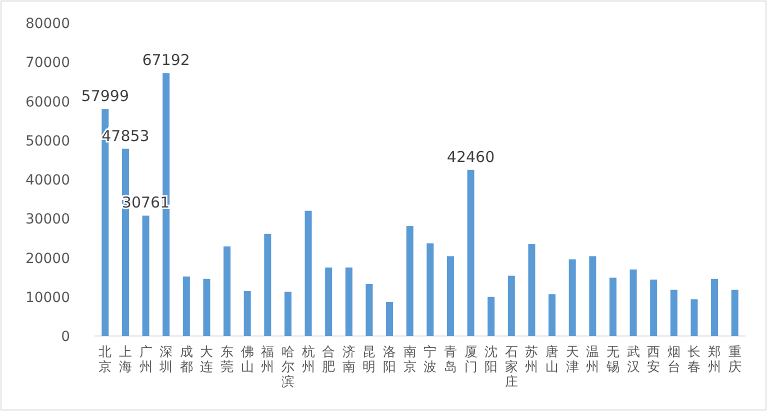 This screenshot has height=411, width=767. What do you see at coordinates (247, 360) in the screenshot?
I see `x-tick-label: 佛山` at bounding box center [247, 360].